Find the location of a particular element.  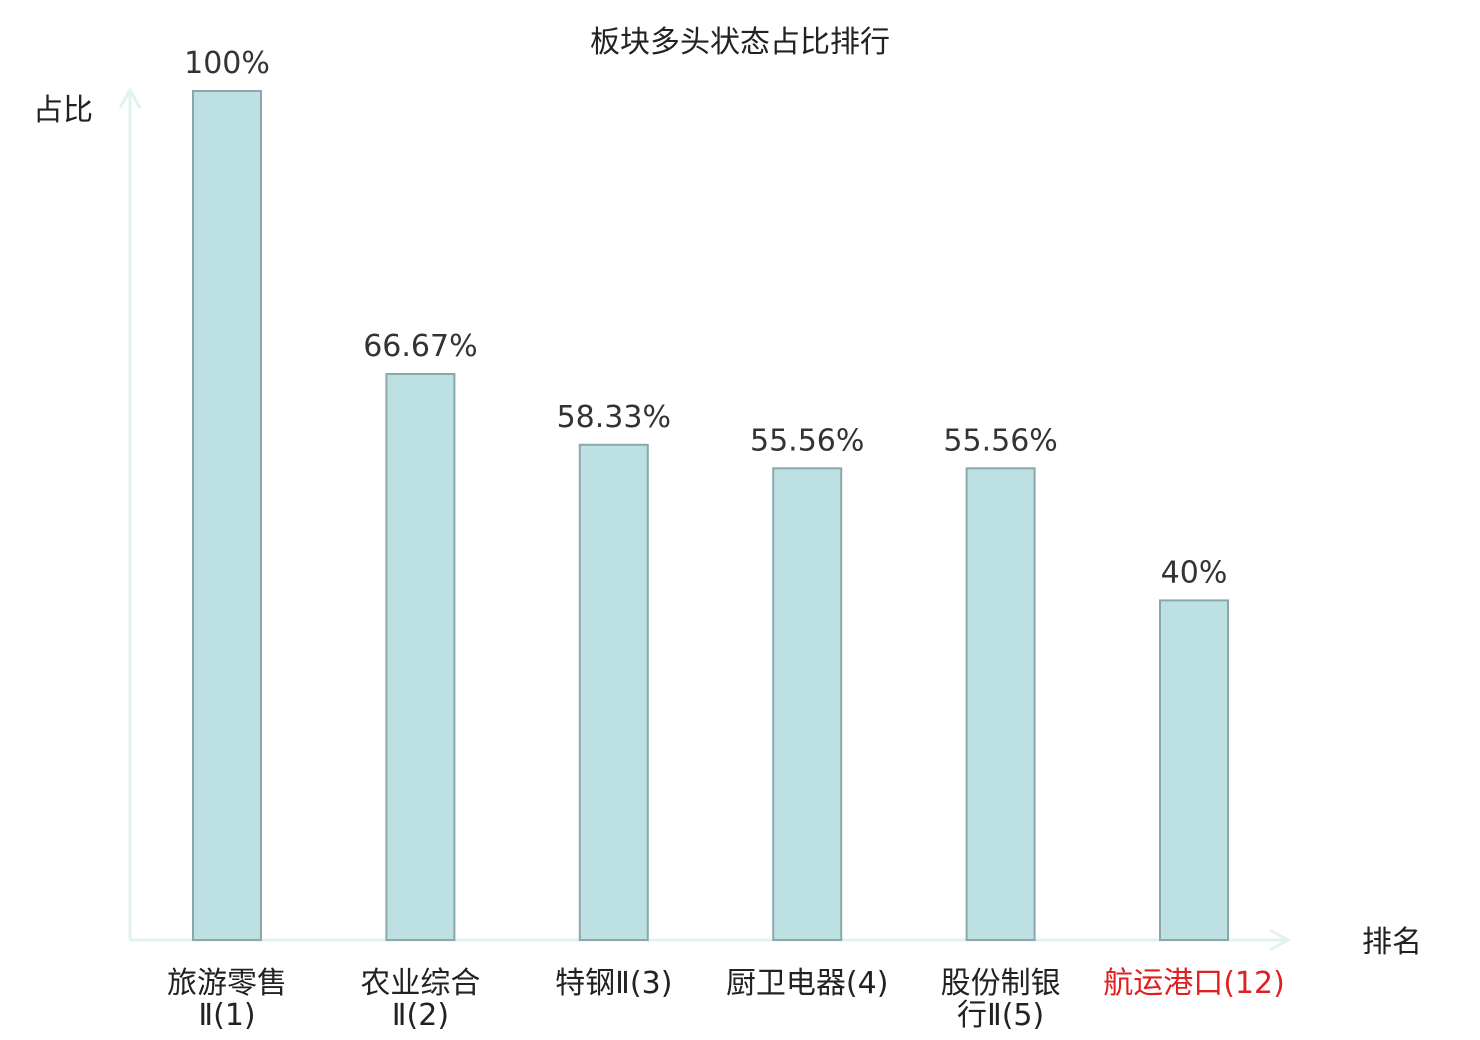

category-label-2: 农业综合 Ⅱ(2) is located at coordinates (420, 999).